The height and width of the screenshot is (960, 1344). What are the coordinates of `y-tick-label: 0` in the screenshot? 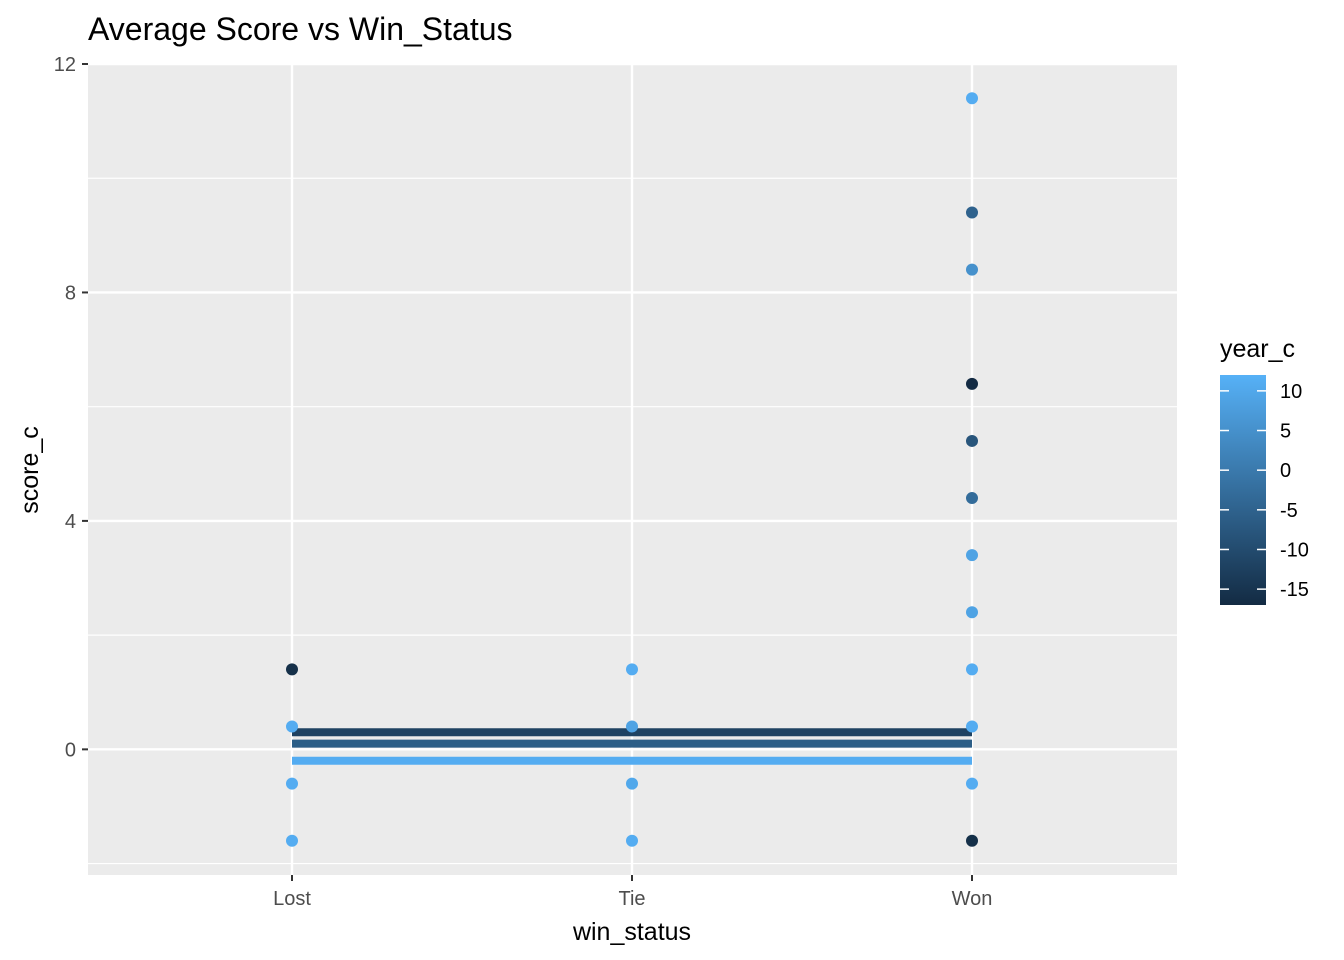 It's located at (70, 750).